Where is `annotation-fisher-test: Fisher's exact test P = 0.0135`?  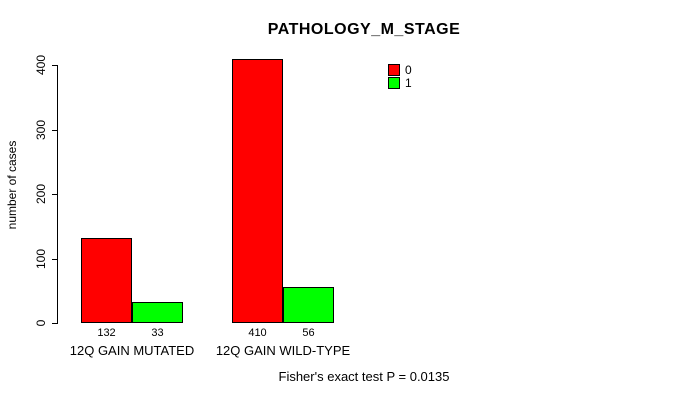 annotation-fisher-test: Fisher's exact test P = 0.0135 is located at coordinates (364, 376).